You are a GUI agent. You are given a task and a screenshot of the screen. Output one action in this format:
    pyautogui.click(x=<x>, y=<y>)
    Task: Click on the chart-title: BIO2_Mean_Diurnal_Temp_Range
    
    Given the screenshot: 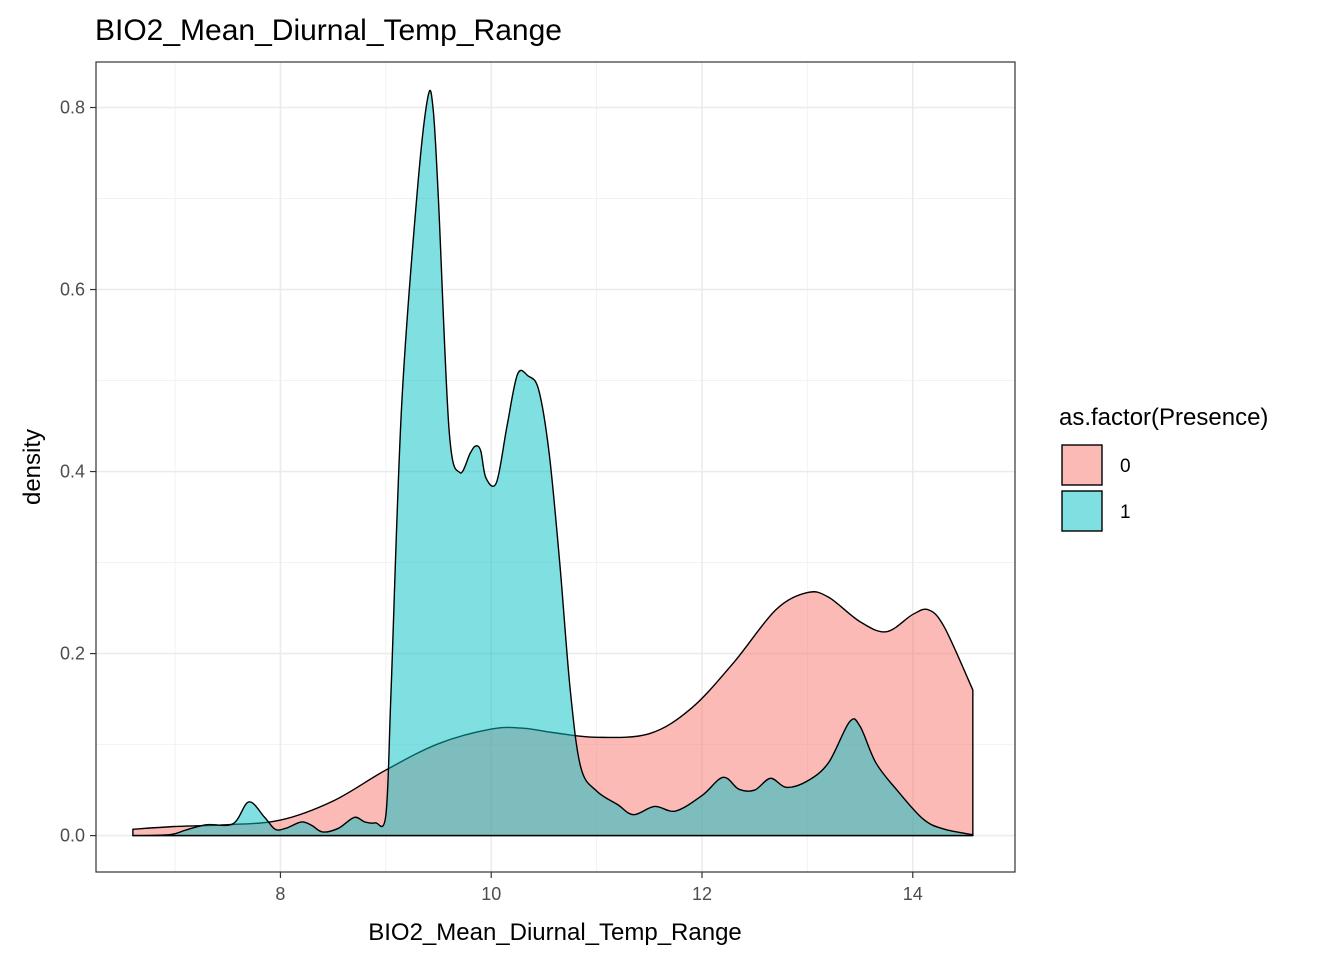 What is the action you would take?
    pyautogui.click(x=328, y=30)
    